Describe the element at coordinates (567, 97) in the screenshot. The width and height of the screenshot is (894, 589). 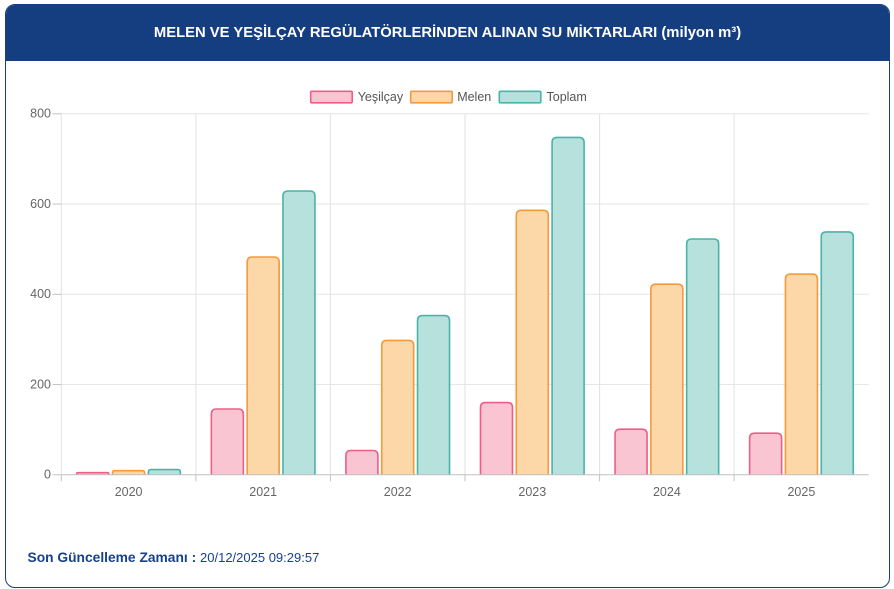
I see `svg-text: Toplam` at that location.